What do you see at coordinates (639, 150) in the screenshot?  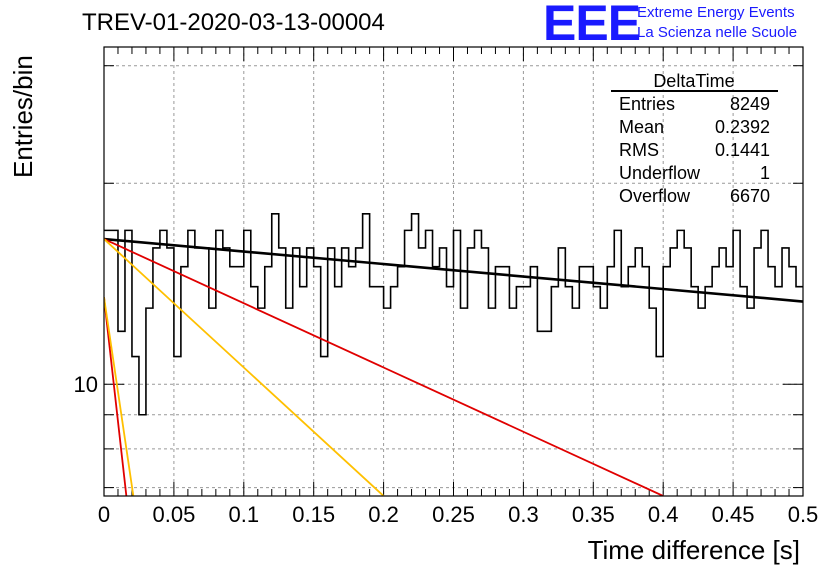 I see `stats-label-rms: RMS` at bounding box center [639, 150].